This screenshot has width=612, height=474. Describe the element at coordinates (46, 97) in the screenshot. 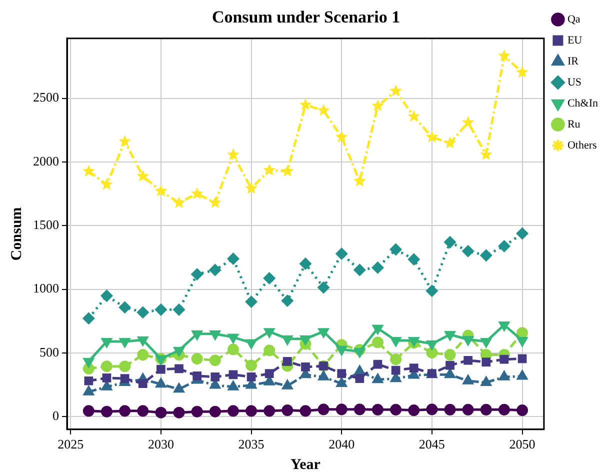

I see `y-tick-label: 2500` at that location.